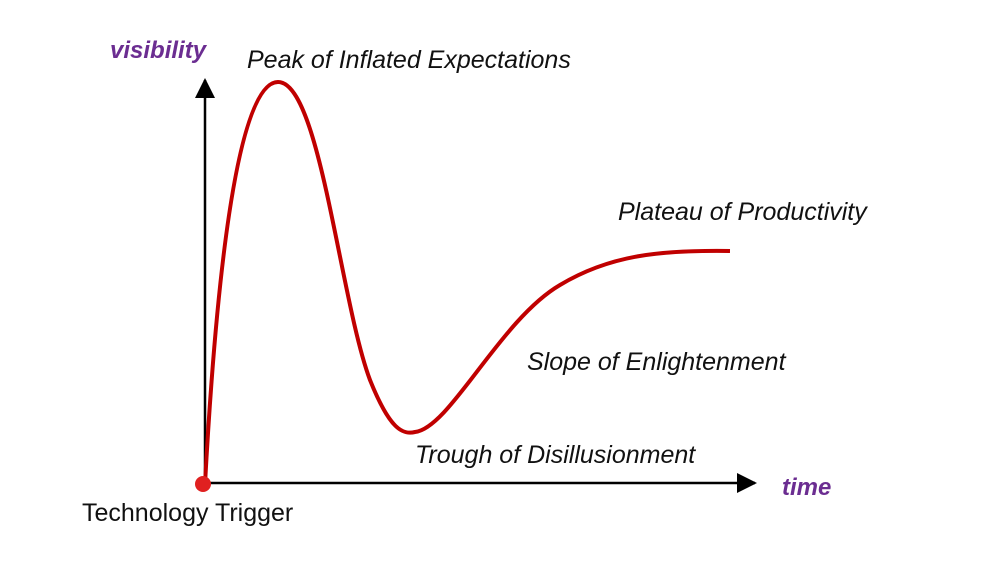 The width and height of the screenshot is (1000, 561). I want to click on y-axis-label: visibility, so click(159, 50).